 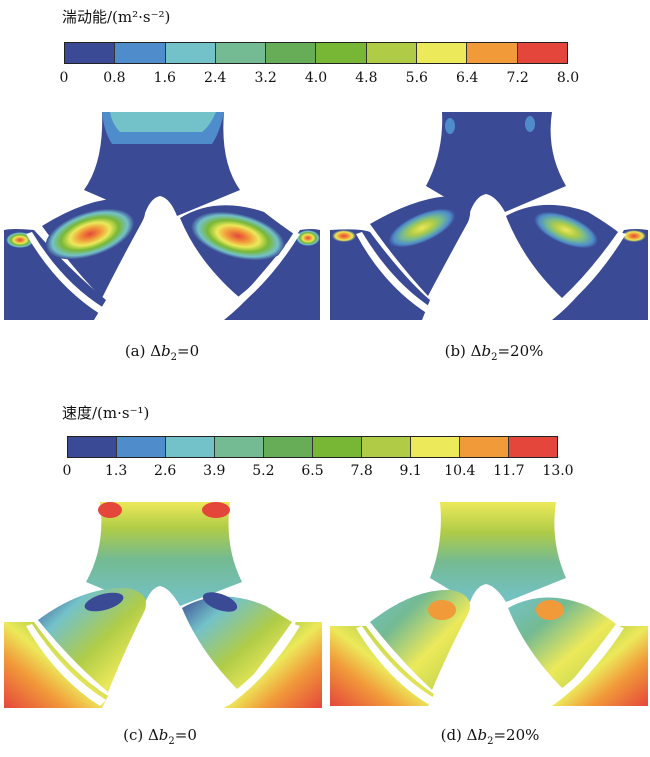 I want to click on colorbar-tick-label: 1.3, so click(x=116, y=471).